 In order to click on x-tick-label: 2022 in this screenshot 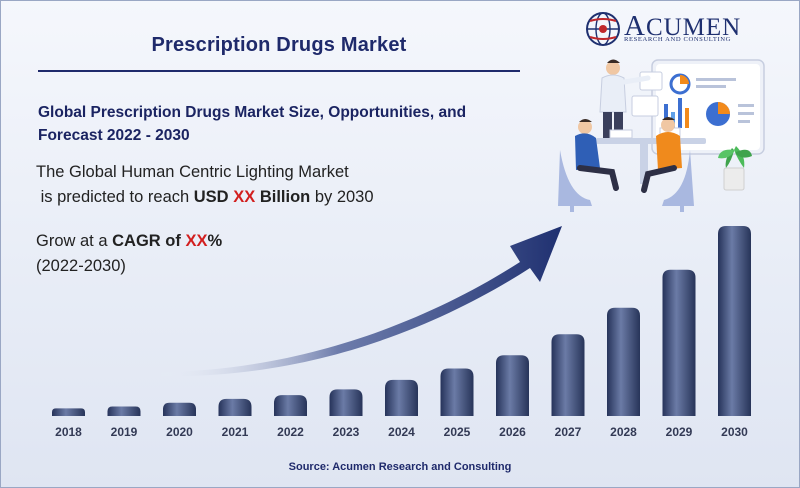, I will do `click(290, 432)`.